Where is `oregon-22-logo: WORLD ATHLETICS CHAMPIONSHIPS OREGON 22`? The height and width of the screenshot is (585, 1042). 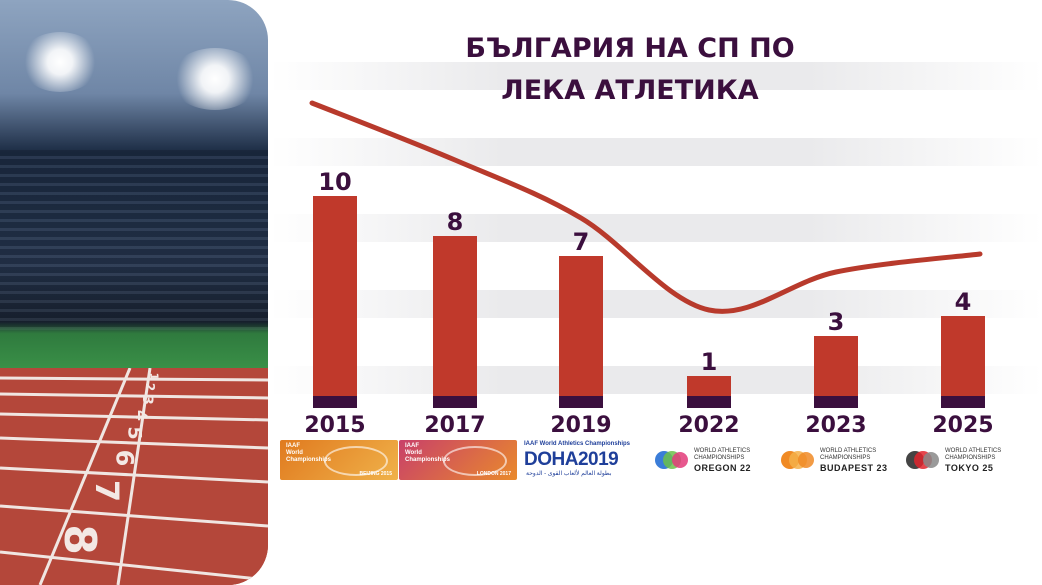 oregon-22-logo: WORLD ATHLETICS CHAMPIONSHIPS OREGON 22 is located at coordinates (709, 460).